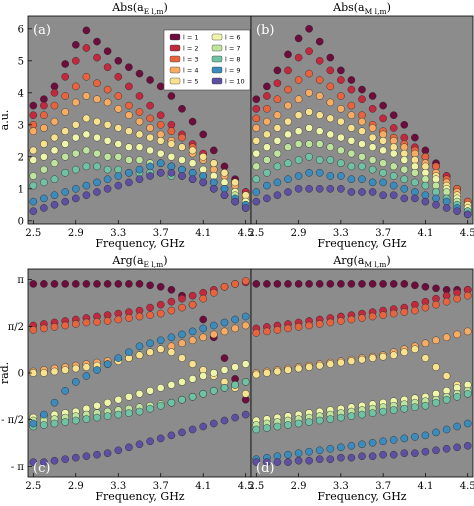 The image size is (474, 506). I want to click on panel-a-x-ticks: 2.5 2.9 3.3 3.7 4.1 4.5, so click(139, 229).